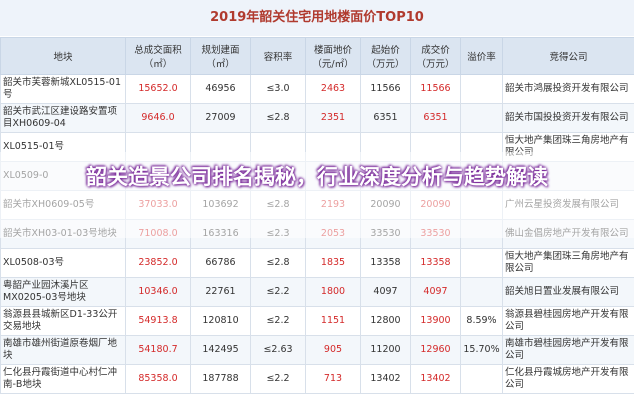  What do you see at coordinates (568, 89) in the screenshot?
I see `table-cell: 韶关市鸿展投资开发有限公司` at bounding box center [568, 89].